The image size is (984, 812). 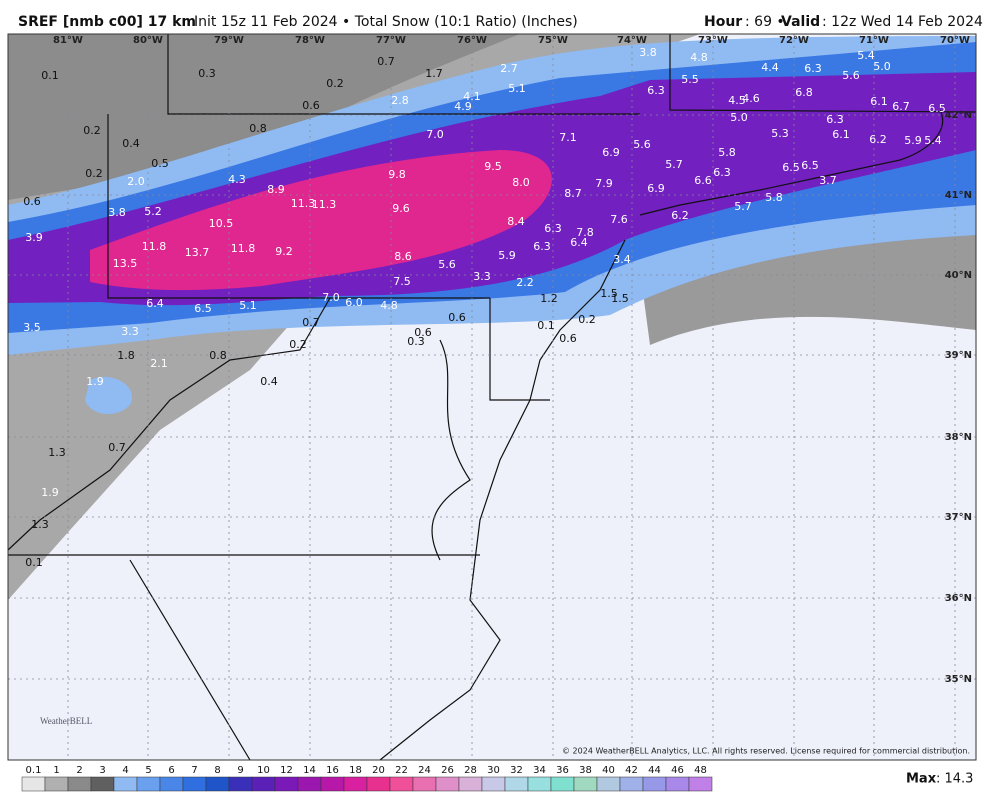 I want to click on snow-magenta, so click(x=321, y=220).